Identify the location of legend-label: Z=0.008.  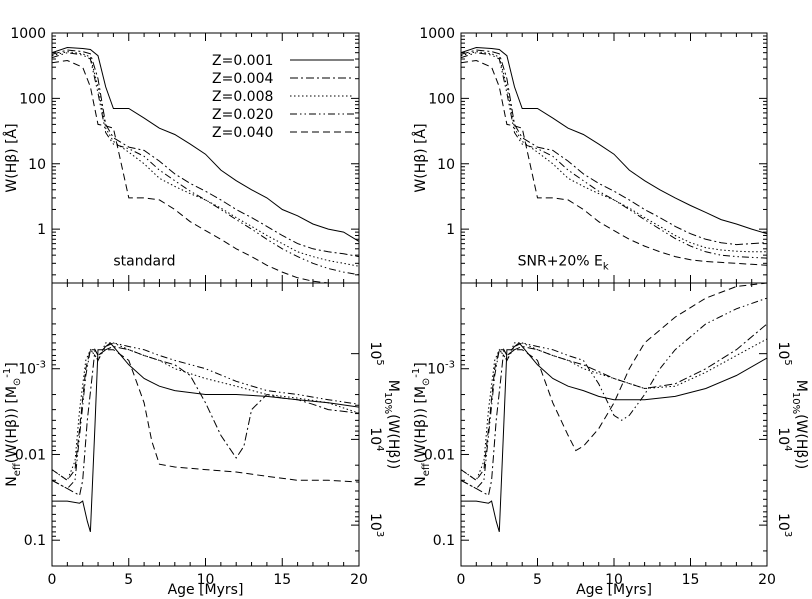
(242, 97).